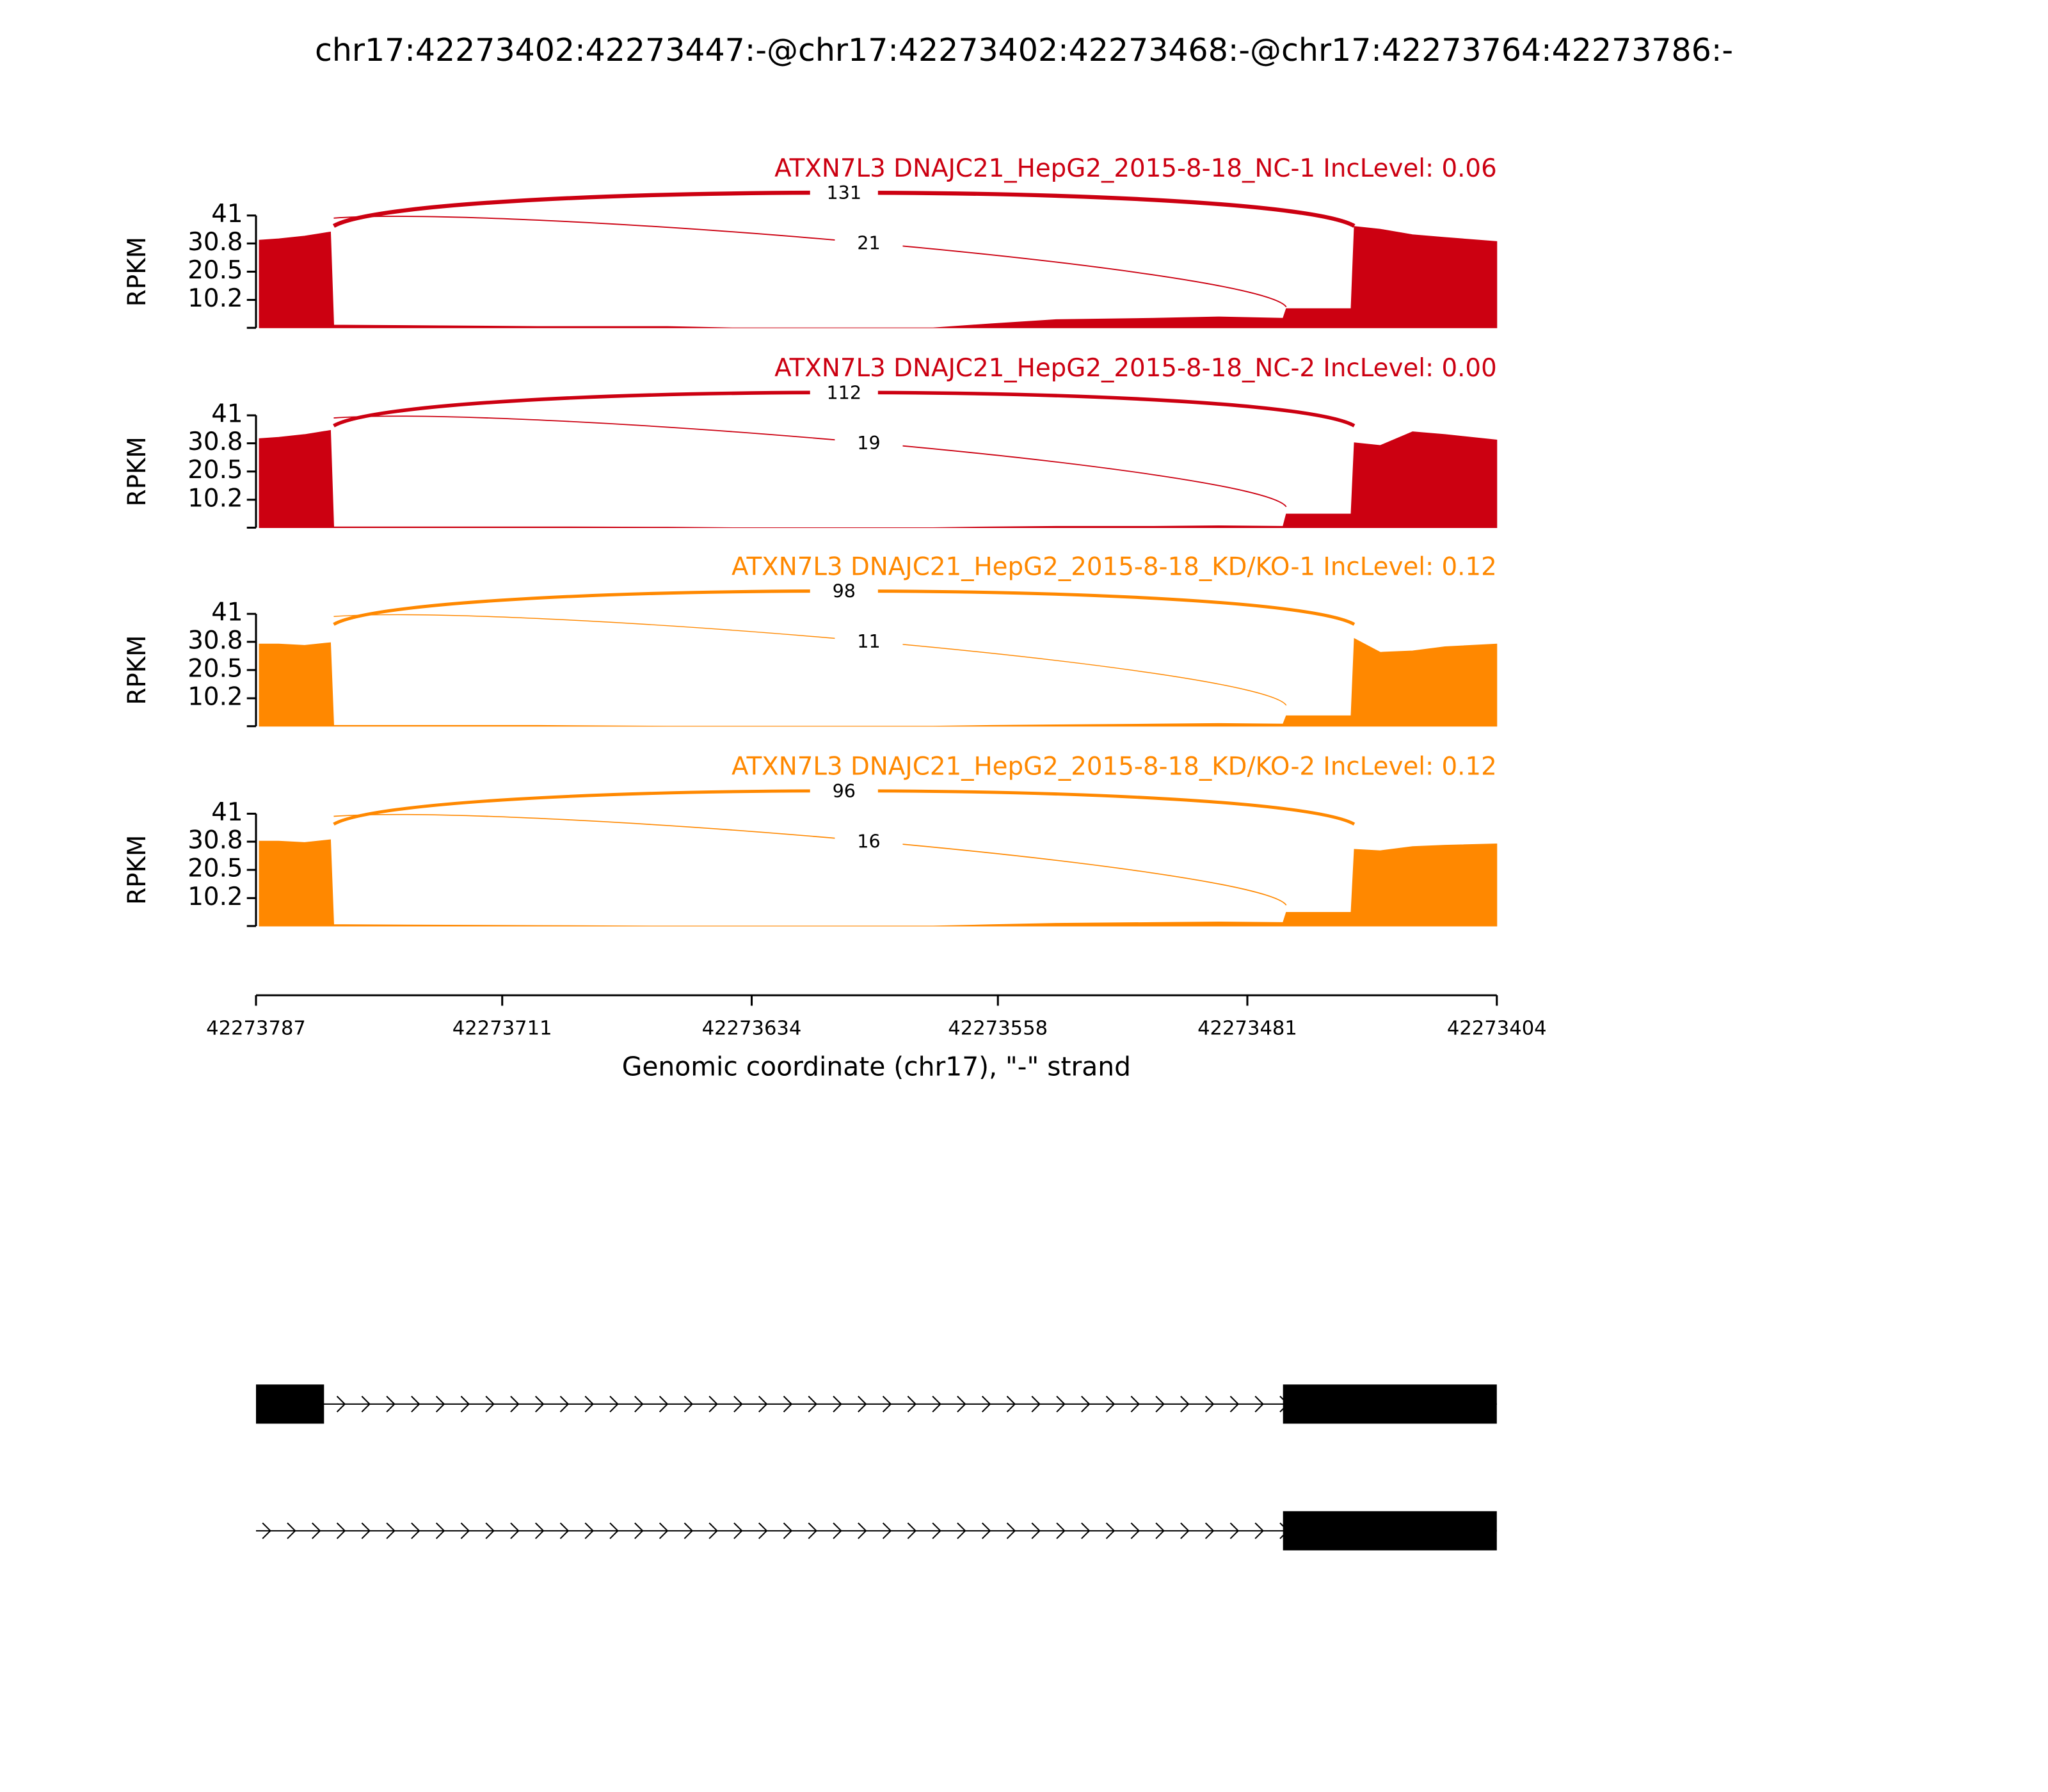 This screenshot has height=1792, width=2048. I want to click on junction-count: 112, so click(844, 392).